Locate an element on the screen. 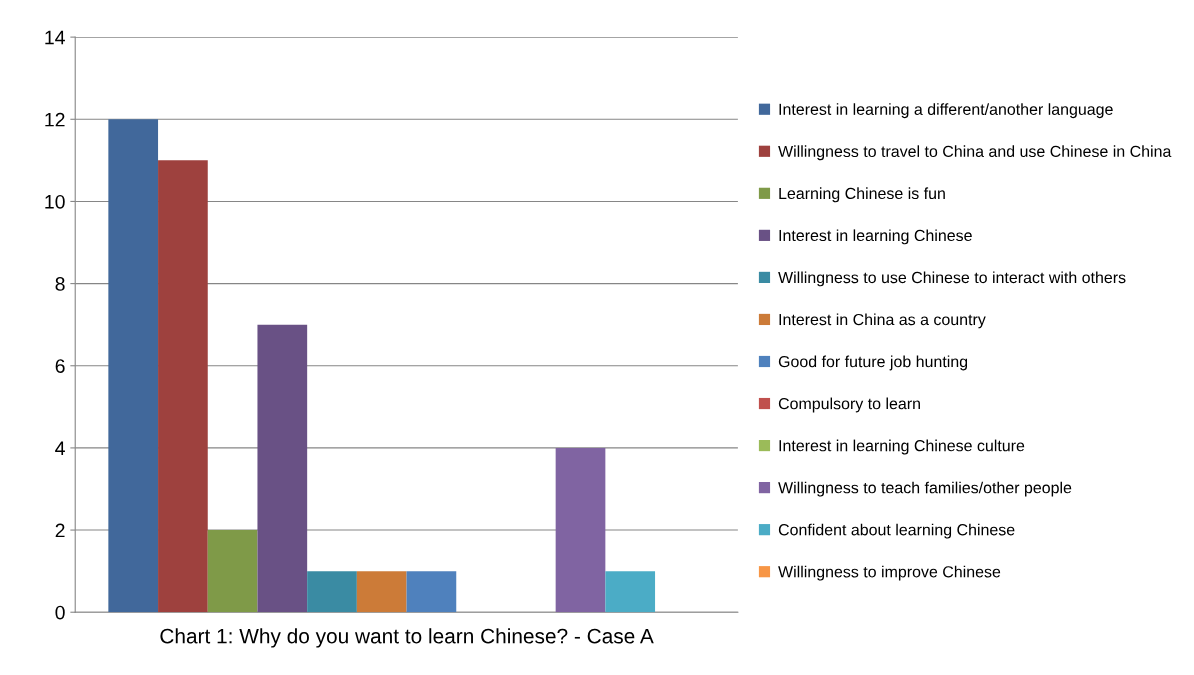 This screenshot has height=675, width=1194. legend-label: Willingness to improve Chinese is located at coordinates (889, 573).